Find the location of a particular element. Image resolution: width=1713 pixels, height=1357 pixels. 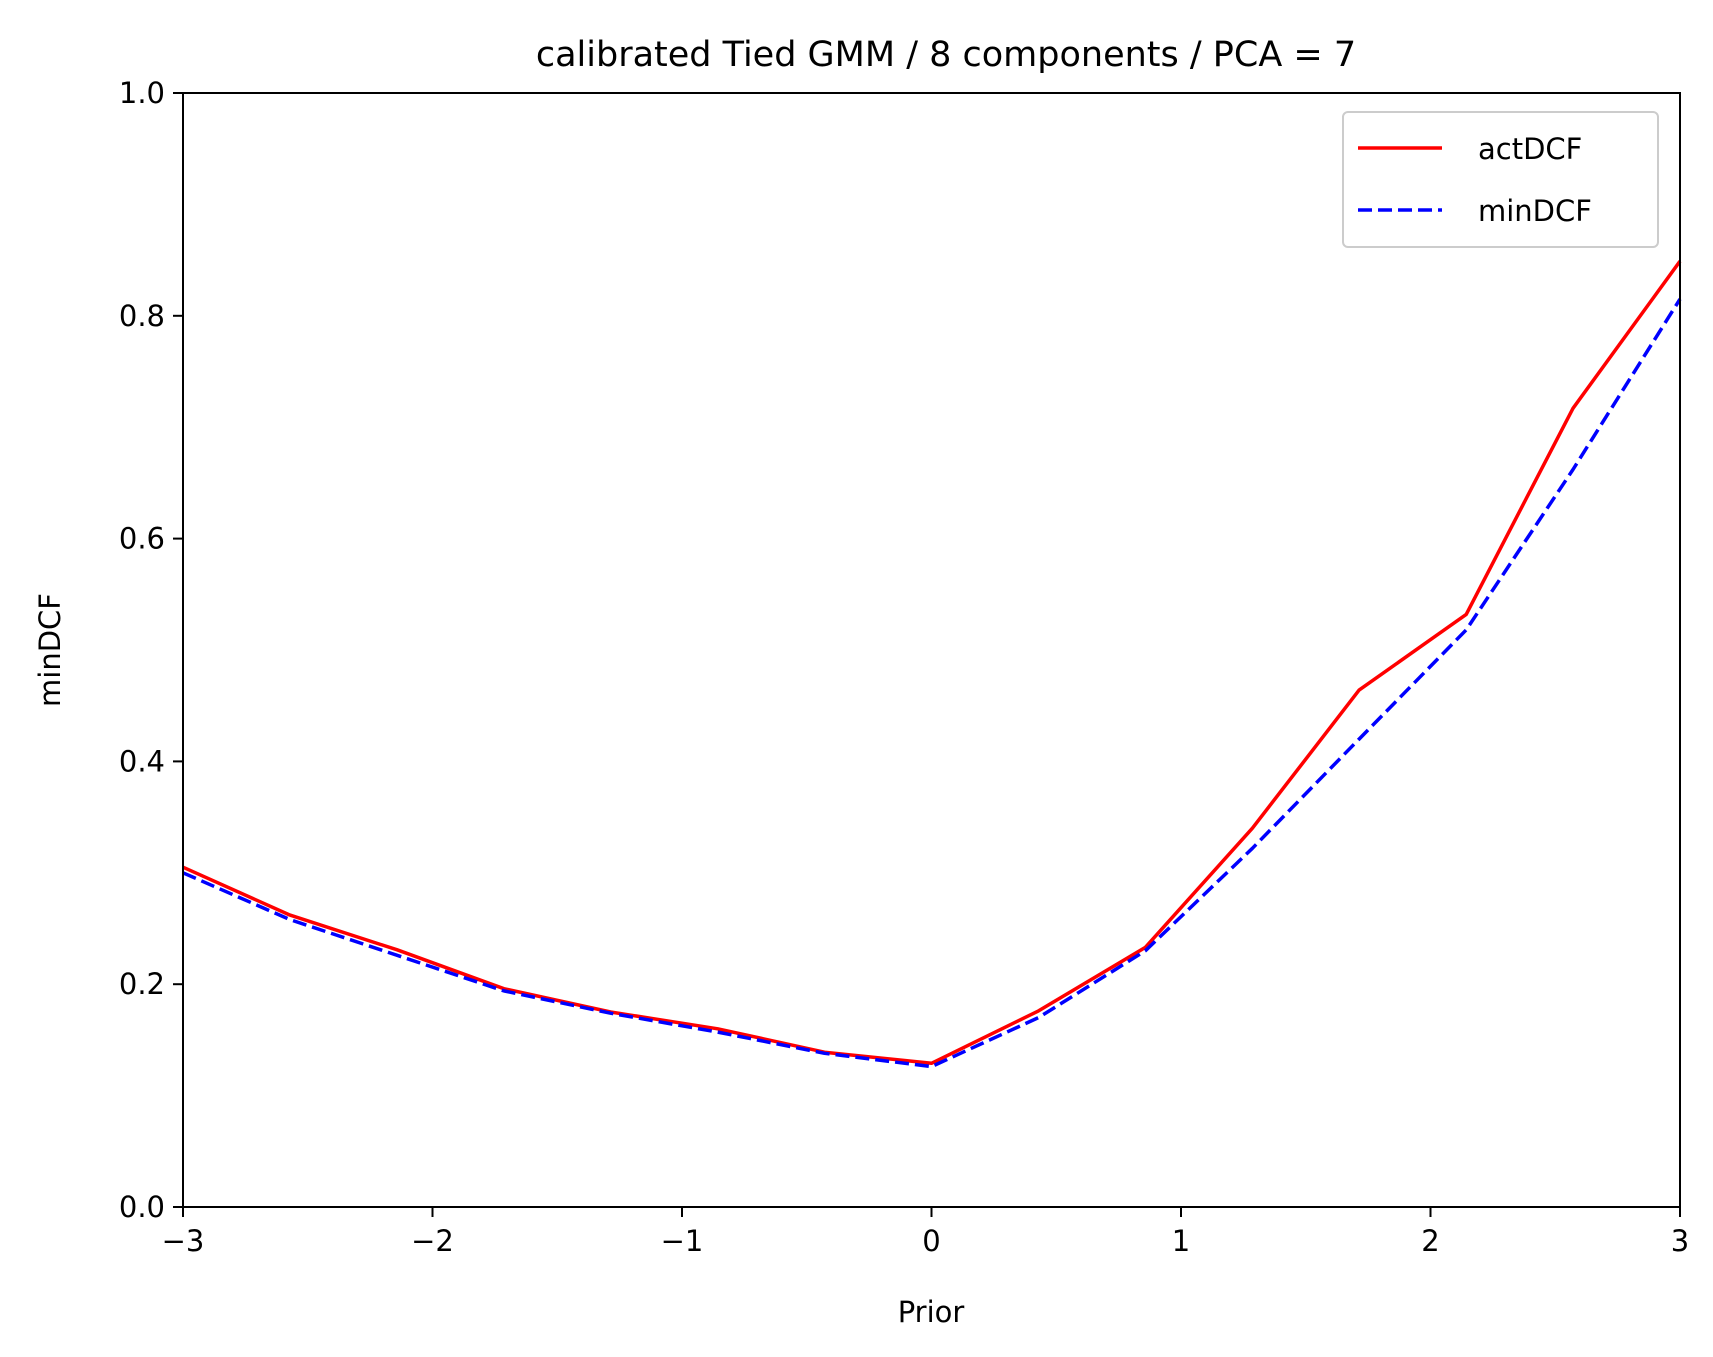

x-tick-label: 3 is located at coordinates (1680, 1241).